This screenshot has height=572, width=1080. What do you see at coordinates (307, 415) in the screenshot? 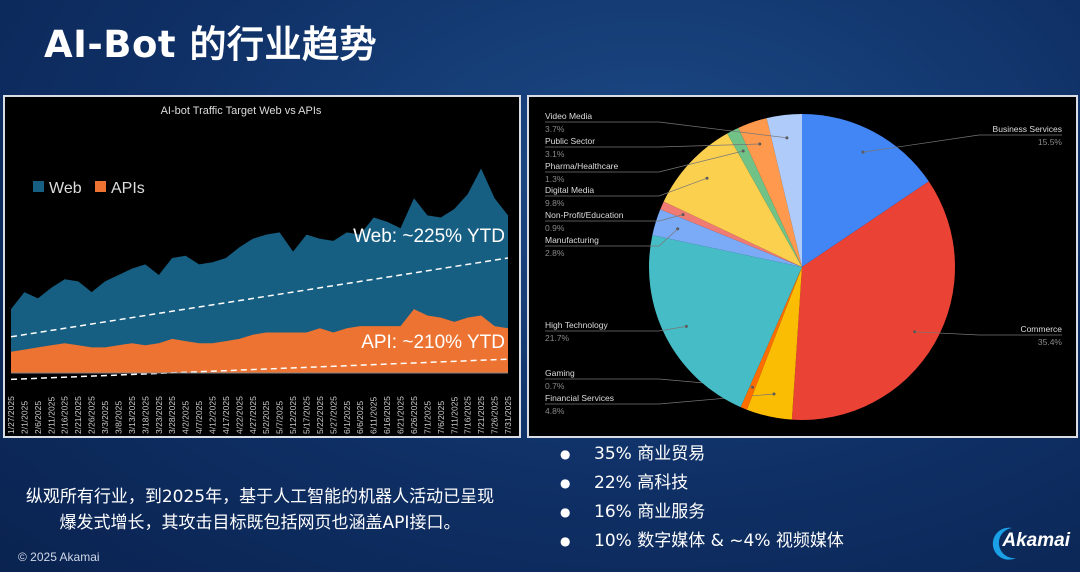
I see `x-tick-label: 5/17/2025` at bounding box center [307, 415].